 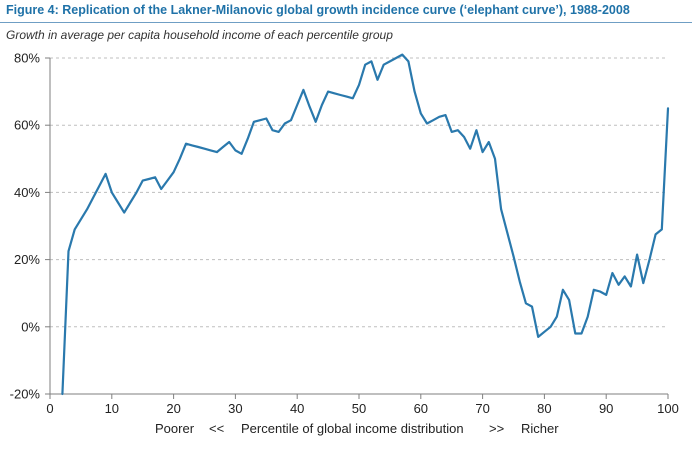 What do you see at coordinates (175, 428) in the screenshot?
I see `x-axis-label-poorer: Poorer` at bounding box center [175, 428].